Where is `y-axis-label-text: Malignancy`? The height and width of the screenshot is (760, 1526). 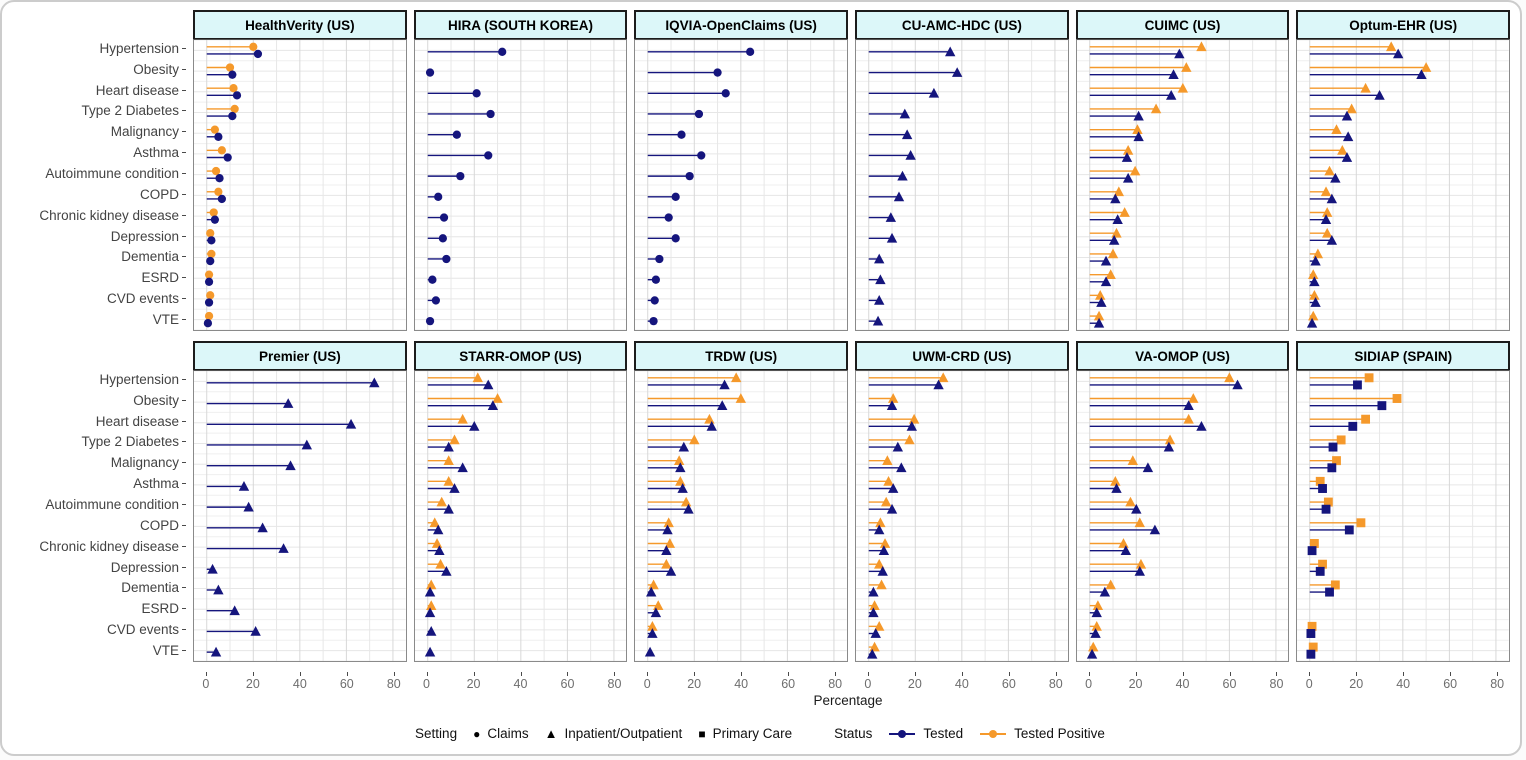
y-axis-label-text: Malignancy is located at coordinates (144, 132).